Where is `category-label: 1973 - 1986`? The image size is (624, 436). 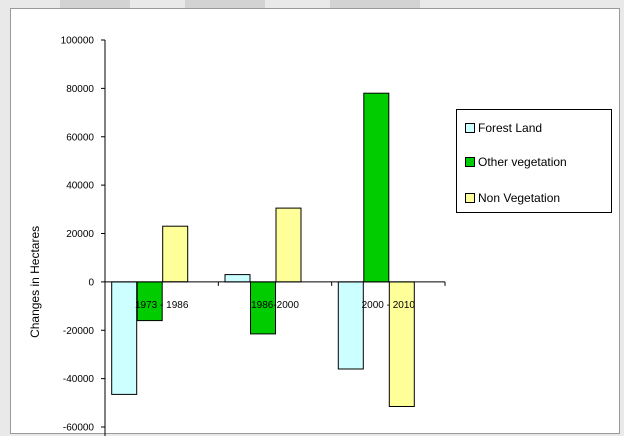
category-label: 1973 - 1986 is located at coordinates (162, 305).